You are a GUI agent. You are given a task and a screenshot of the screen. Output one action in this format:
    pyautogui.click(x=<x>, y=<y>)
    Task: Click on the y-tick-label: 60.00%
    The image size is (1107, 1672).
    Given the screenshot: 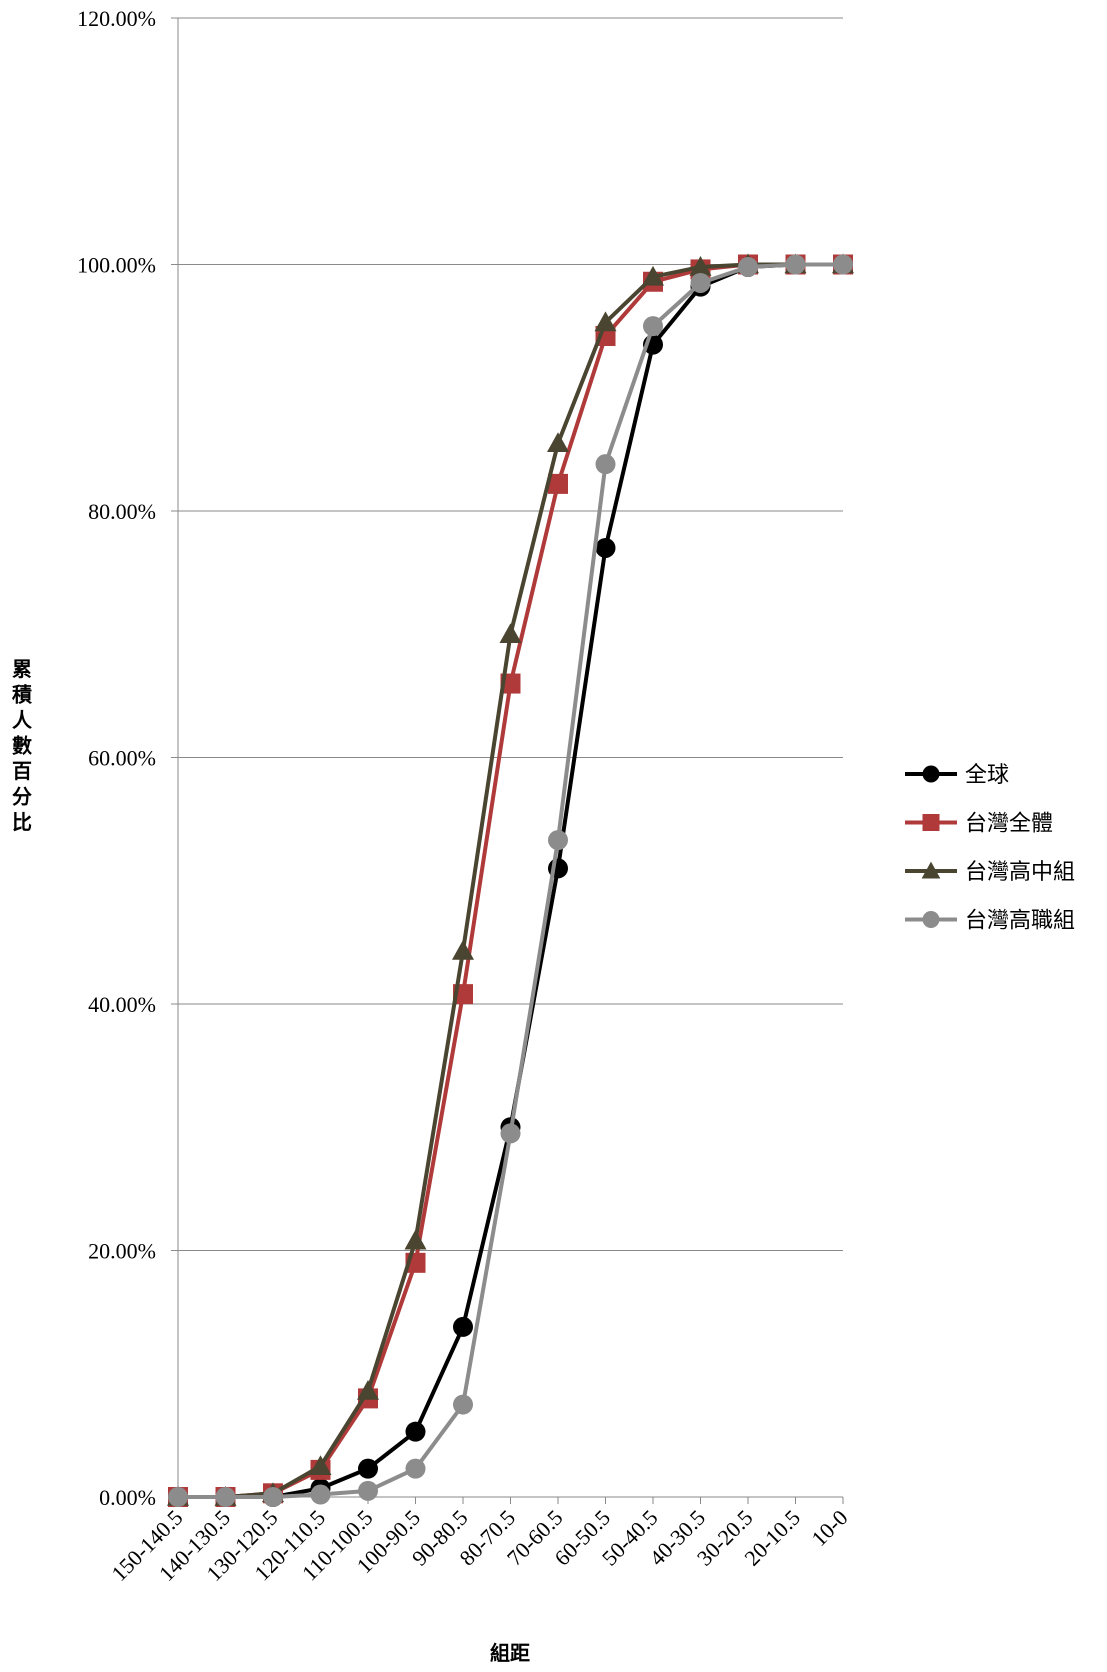 What is the action you would take?
    pyautogui.click(x=122, y=758)
    